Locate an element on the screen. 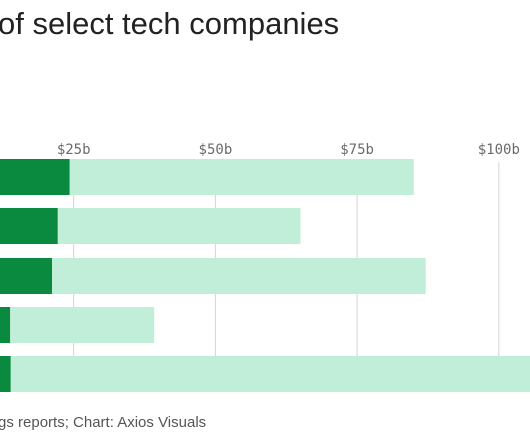 The height and width of the screenshot is (442, 530). x-axis-ticks: $25b $50b $75b $100b is located at coordinates (288, 150).